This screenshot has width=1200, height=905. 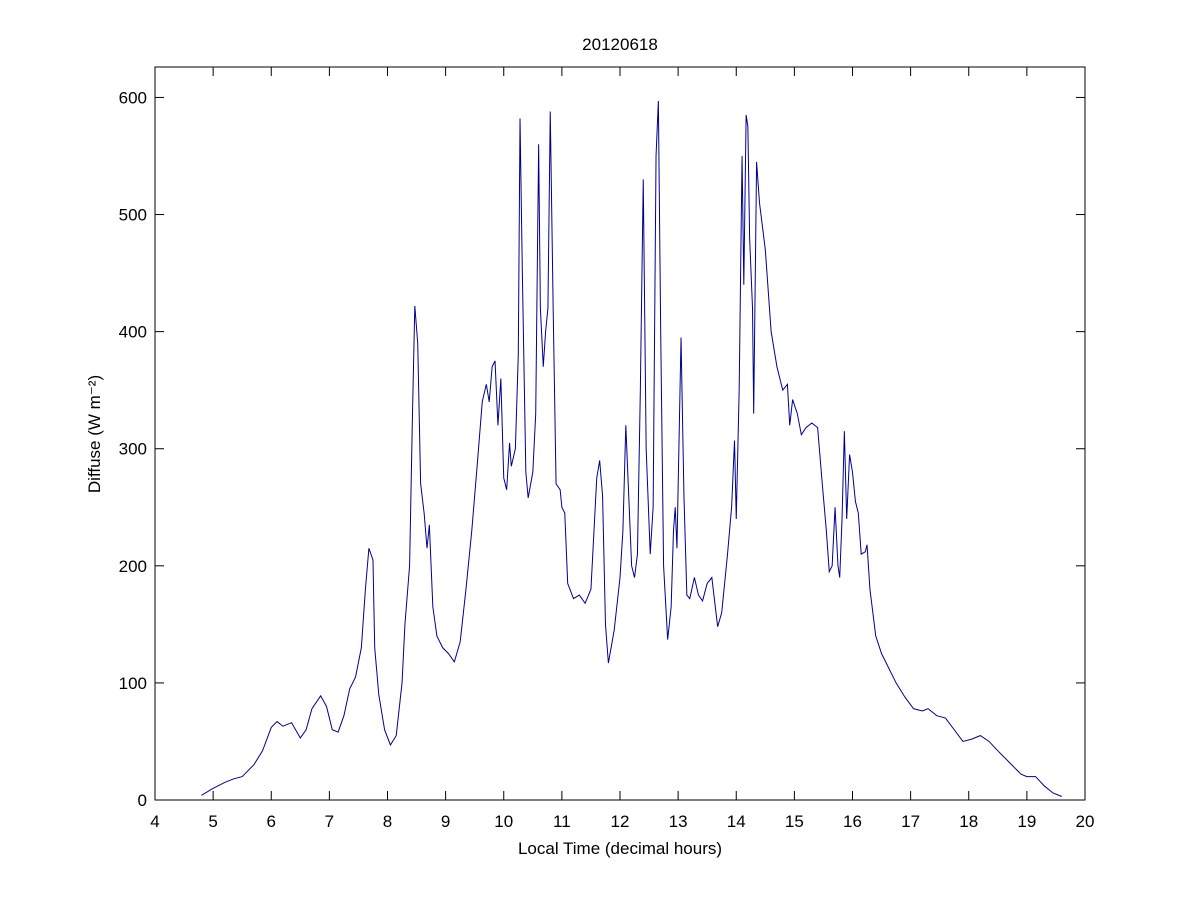 I want to click on y-tick-label: 400, so click(x=133, y=332).